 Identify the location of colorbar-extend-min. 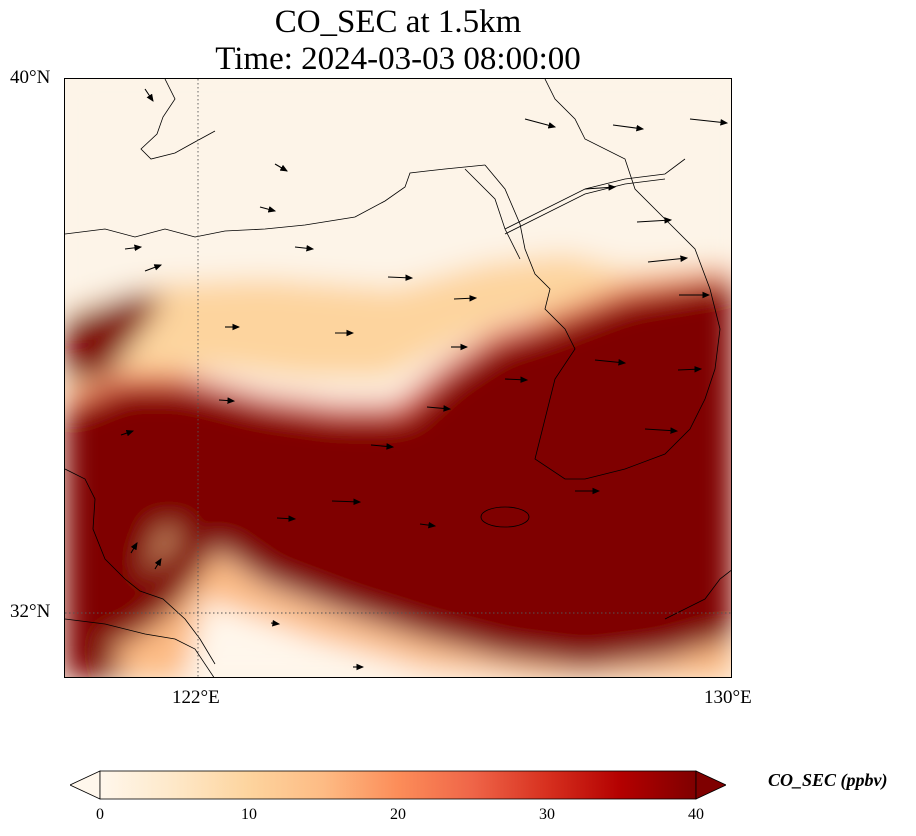
(85, 785).